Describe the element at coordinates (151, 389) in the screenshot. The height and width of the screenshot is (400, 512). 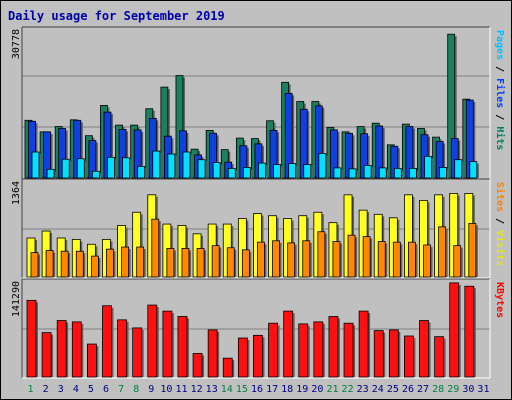
I see `day-label-9: 9` at that location.